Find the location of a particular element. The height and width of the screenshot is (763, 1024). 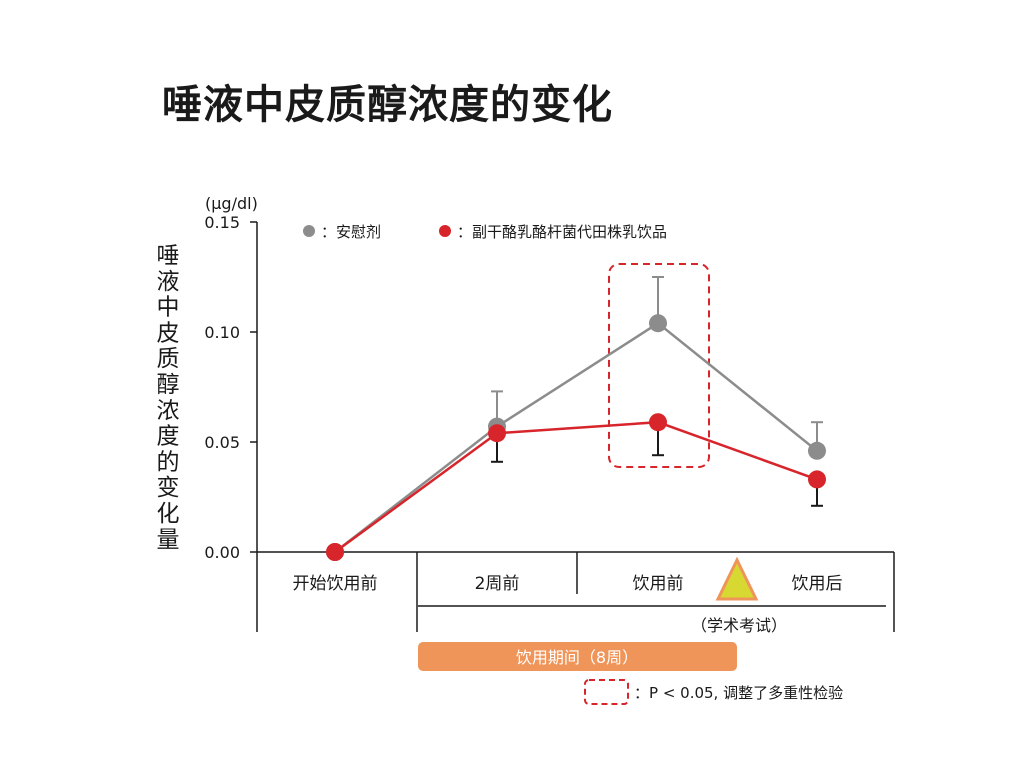

significance-legend-box is located at coordinates (606, 692).